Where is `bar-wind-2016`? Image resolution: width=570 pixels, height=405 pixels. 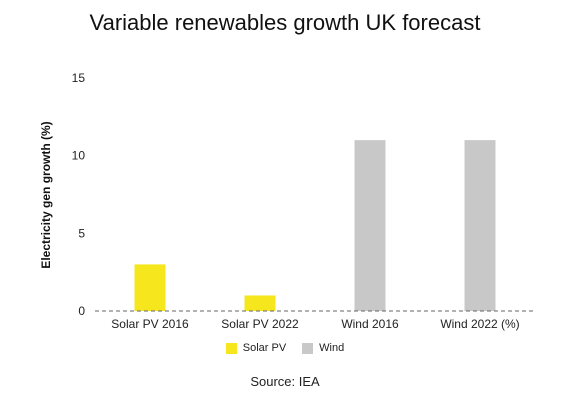 bar-wind-2016 is located at coordinates (370, 225).